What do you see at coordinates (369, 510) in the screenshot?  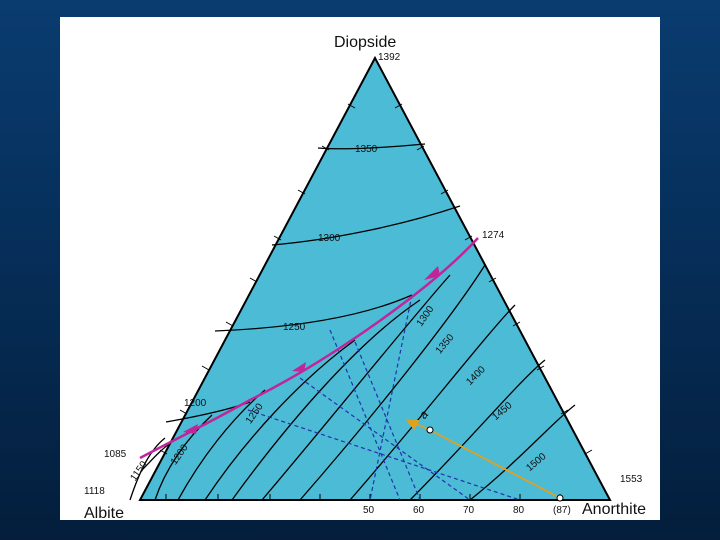 I see `base-tick-label: 50` at bounding box center [369, 510].